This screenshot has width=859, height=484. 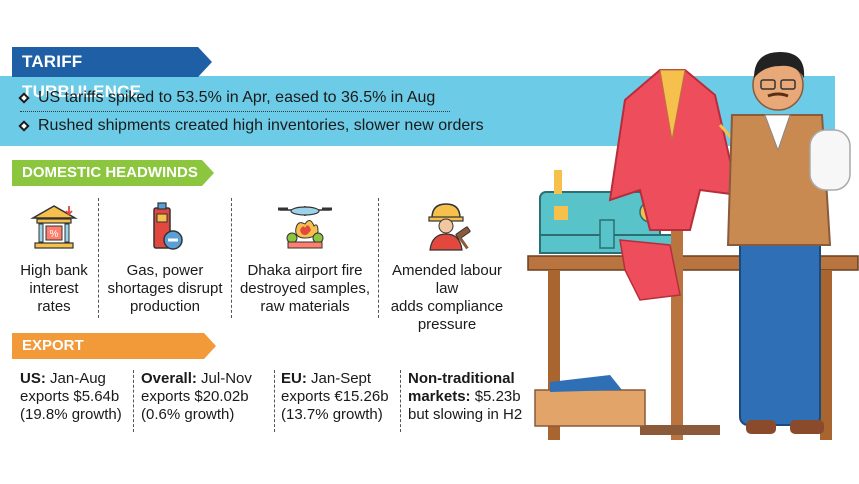 What do you see at coordinates (586, 383) in the screenshot?
I see `shoe-icon` at bounding box center [586, 383].